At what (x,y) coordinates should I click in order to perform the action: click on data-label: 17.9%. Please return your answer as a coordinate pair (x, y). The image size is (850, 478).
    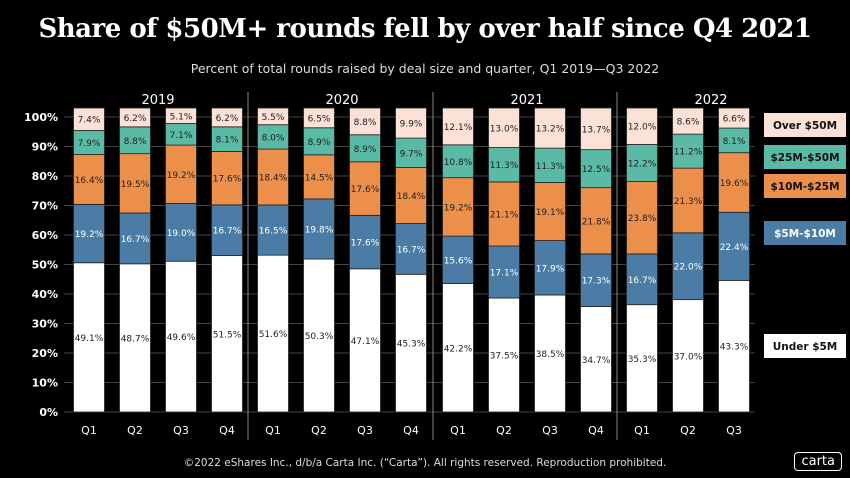
    Looking at the image, I should click on (550, 269).